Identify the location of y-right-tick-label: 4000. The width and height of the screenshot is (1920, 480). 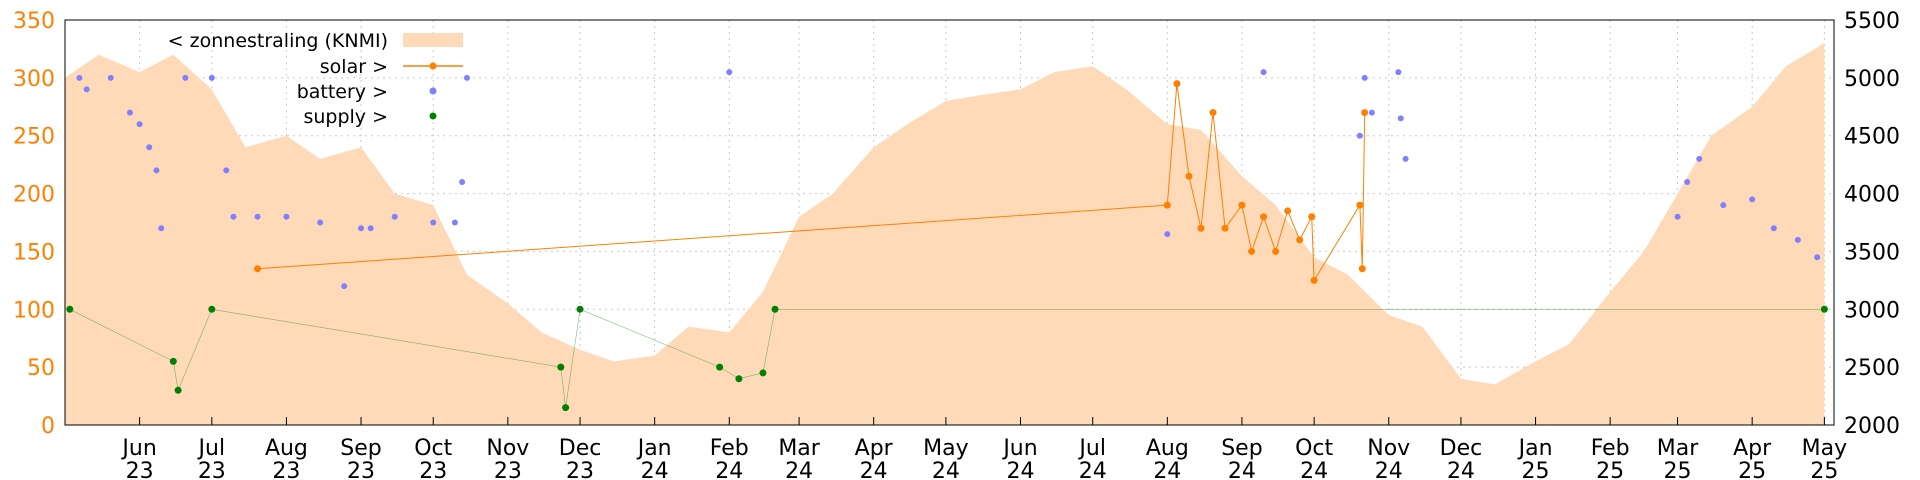
(1872, 195).